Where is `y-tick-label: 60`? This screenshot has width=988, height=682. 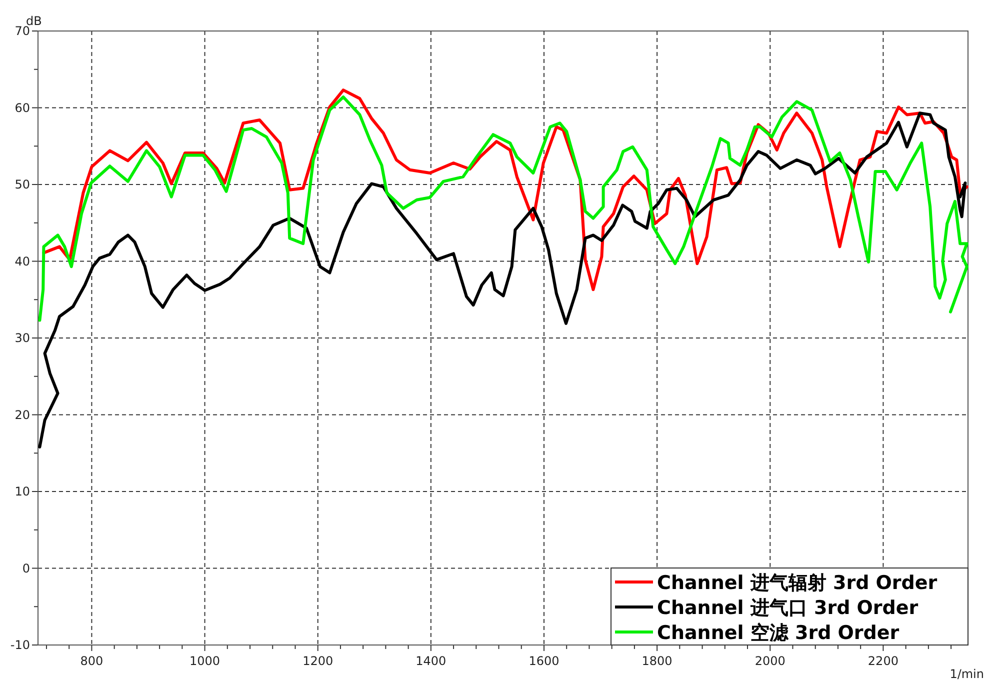 y-tick-label: 60 is located at coordinates (22, 107).